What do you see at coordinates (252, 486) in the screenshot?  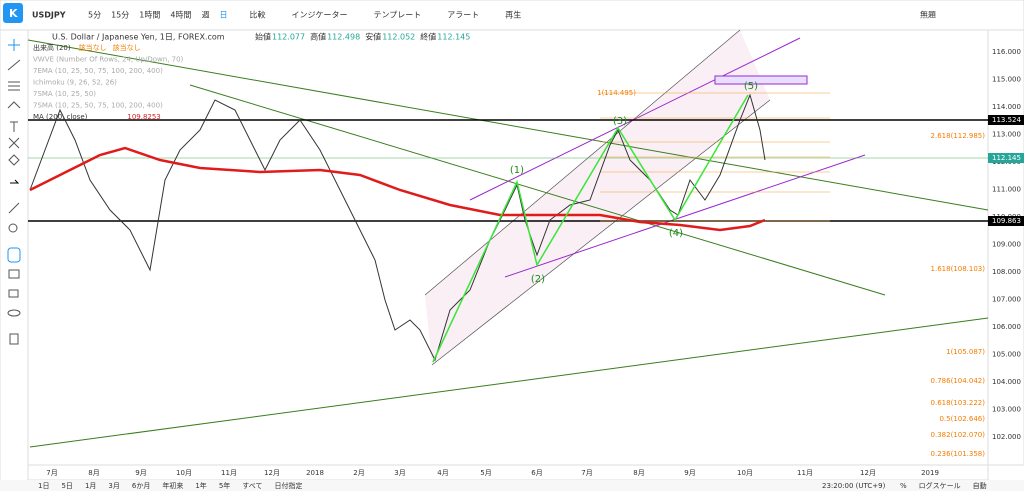 I see `range-button: すべて` at bounding box center [252, 486].